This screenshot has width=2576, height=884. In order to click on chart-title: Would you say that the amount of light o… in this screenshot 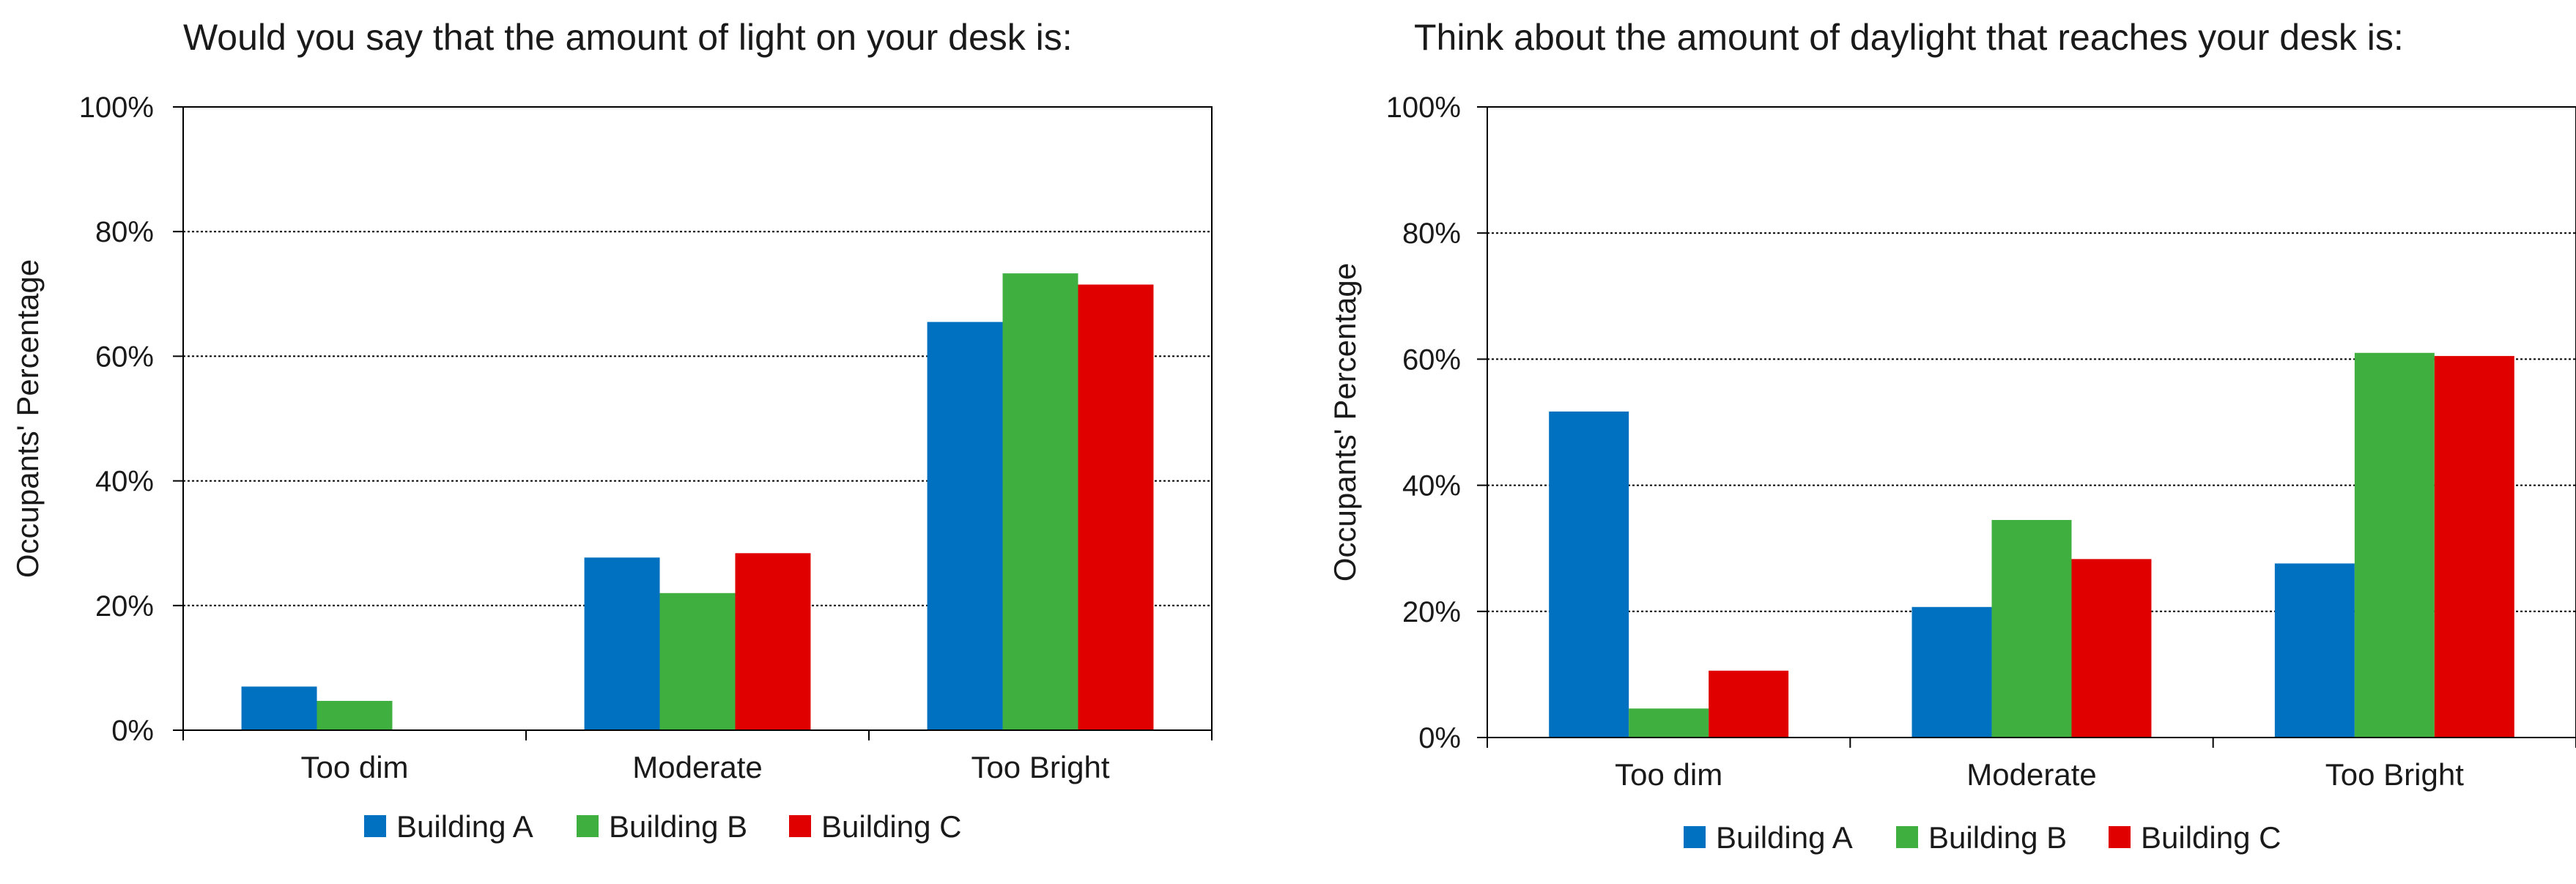, I will do `click(628, 38)`.